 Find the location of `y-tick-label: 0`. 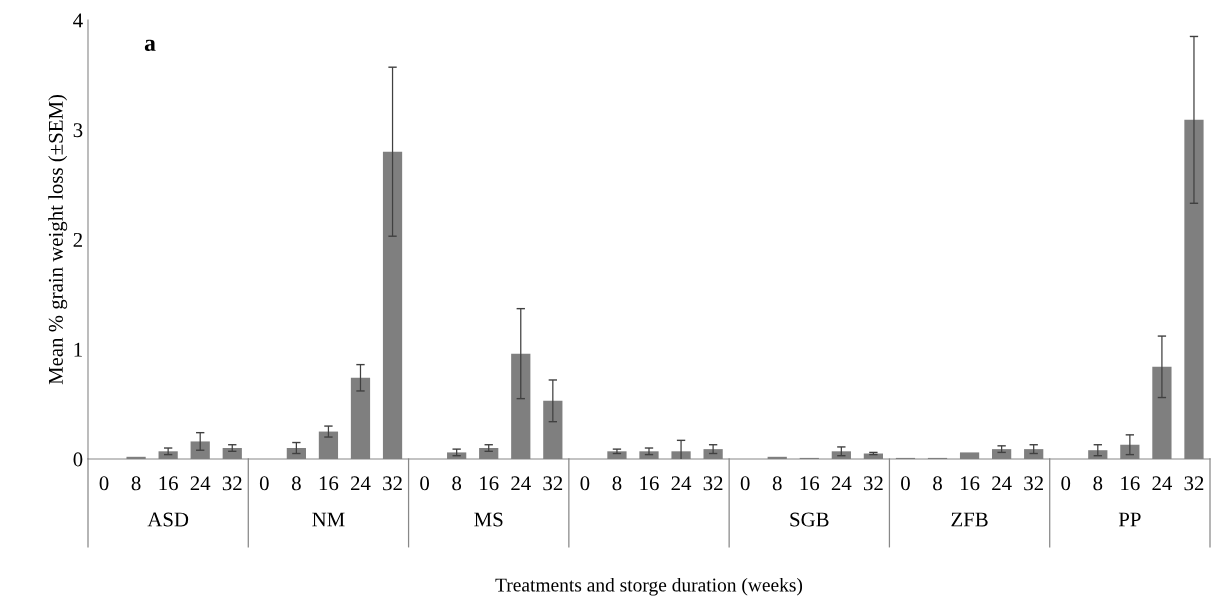

y-tick-label: 0 is located at coordinates (78, 459).